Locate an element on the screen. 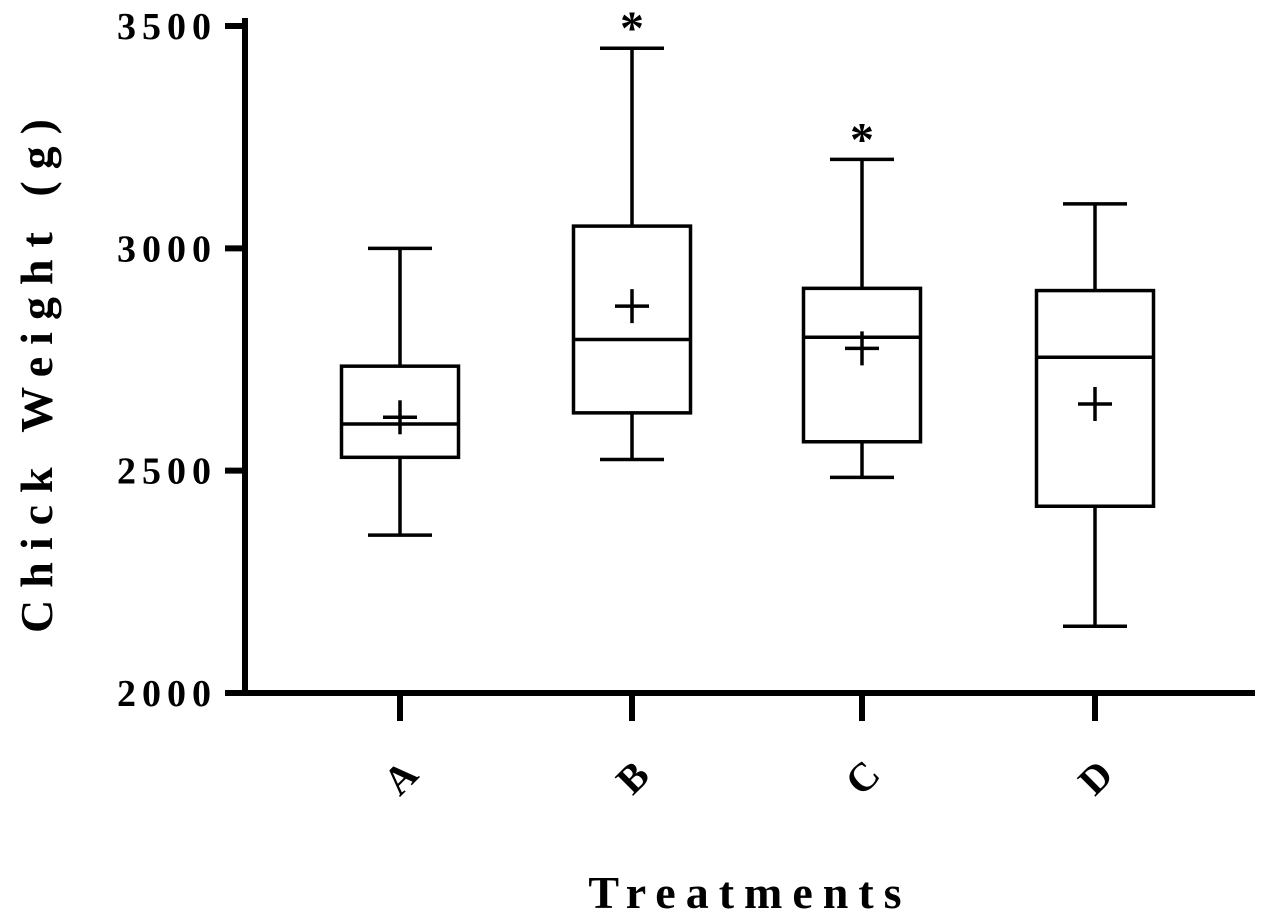 This screenshot has width=1267, height=923. y-tick-label: 2000 is located at coordinates (167, 694).